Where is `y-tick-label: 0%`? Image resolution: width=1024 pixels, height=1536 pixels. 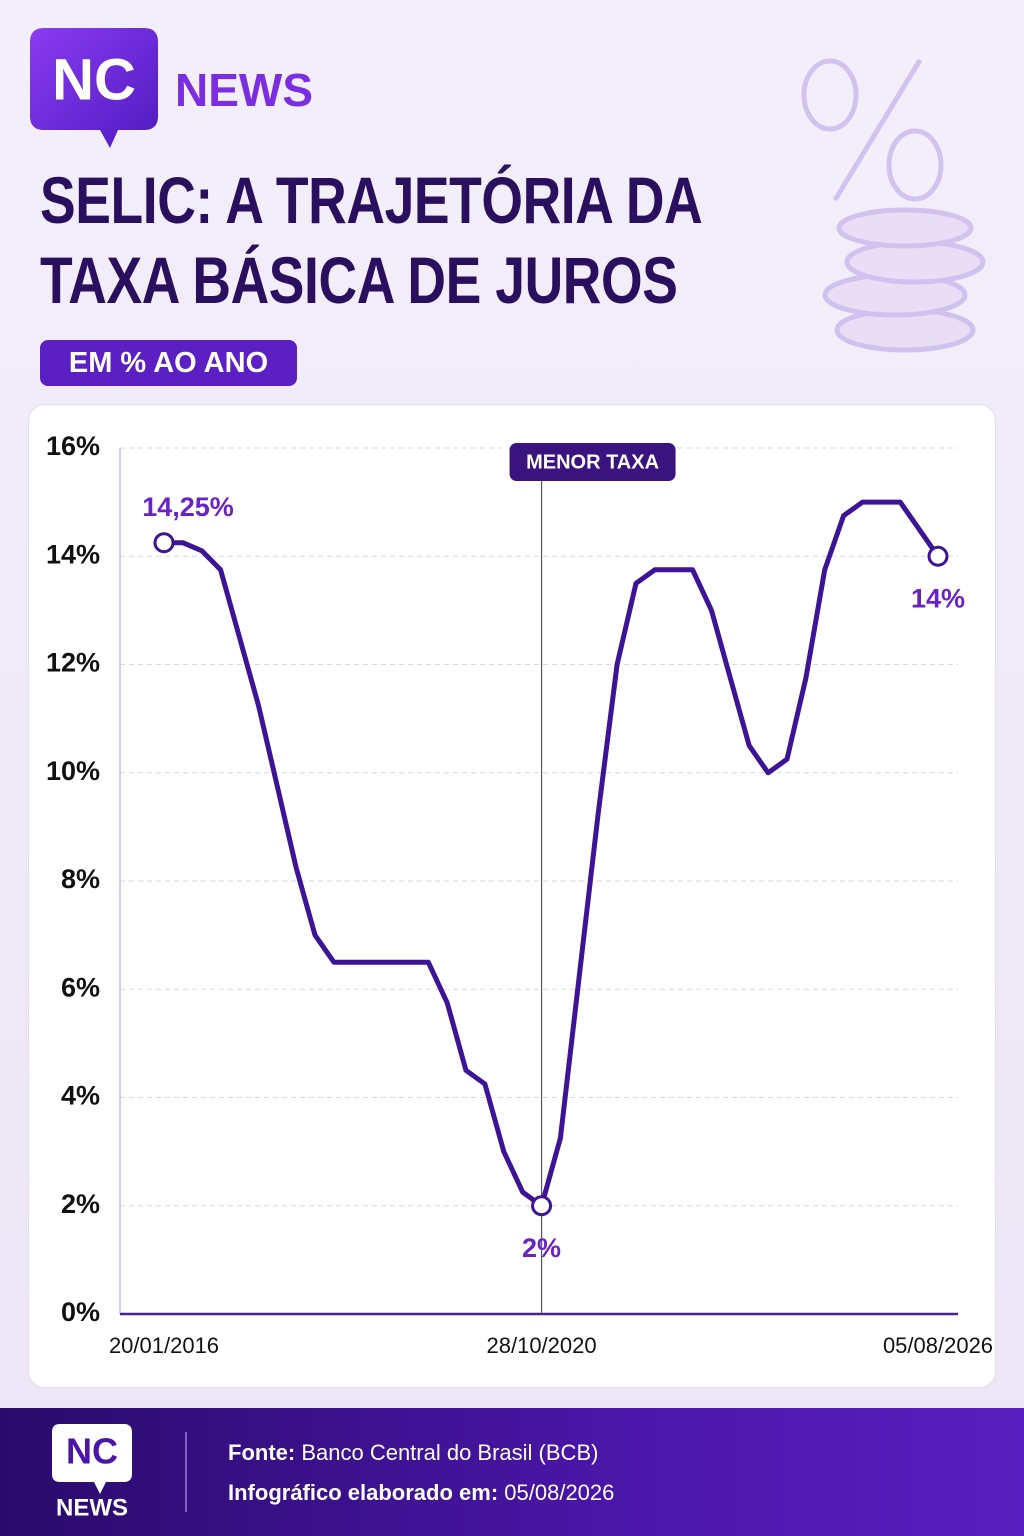 y-tick-label: 0% is located at coordinates (80, 1312).